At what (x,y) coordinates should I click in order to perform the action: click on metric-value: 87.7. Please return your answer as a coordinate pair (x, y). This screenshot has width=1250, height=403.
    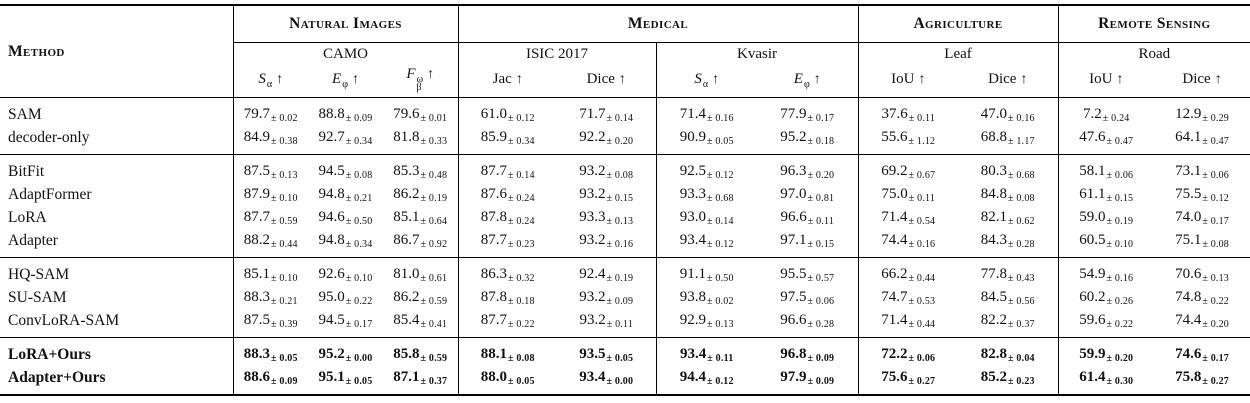
    Looking at the image, I should click on (494, 320).